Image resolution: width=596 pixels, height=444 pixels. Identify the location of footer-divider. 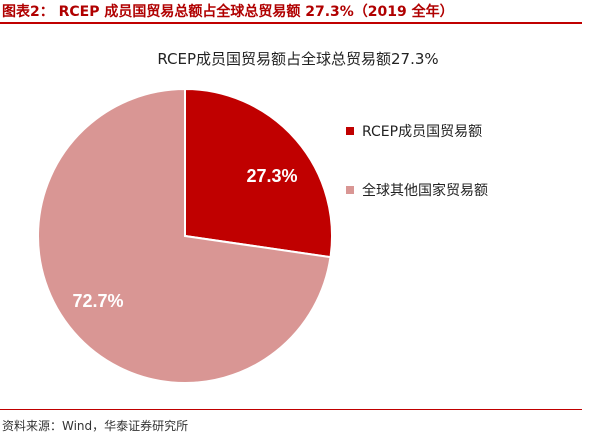
(291, 409).